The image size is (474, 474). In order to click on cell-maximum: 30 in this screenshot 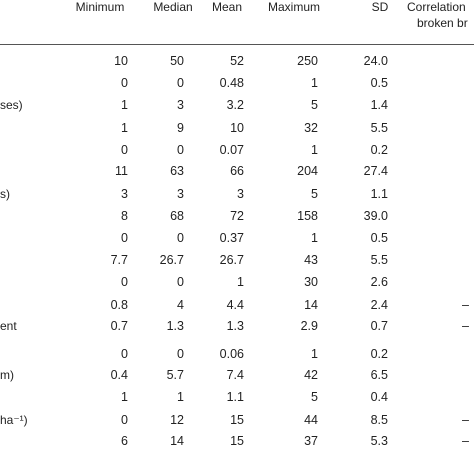, I will do `click(311, 282)`.